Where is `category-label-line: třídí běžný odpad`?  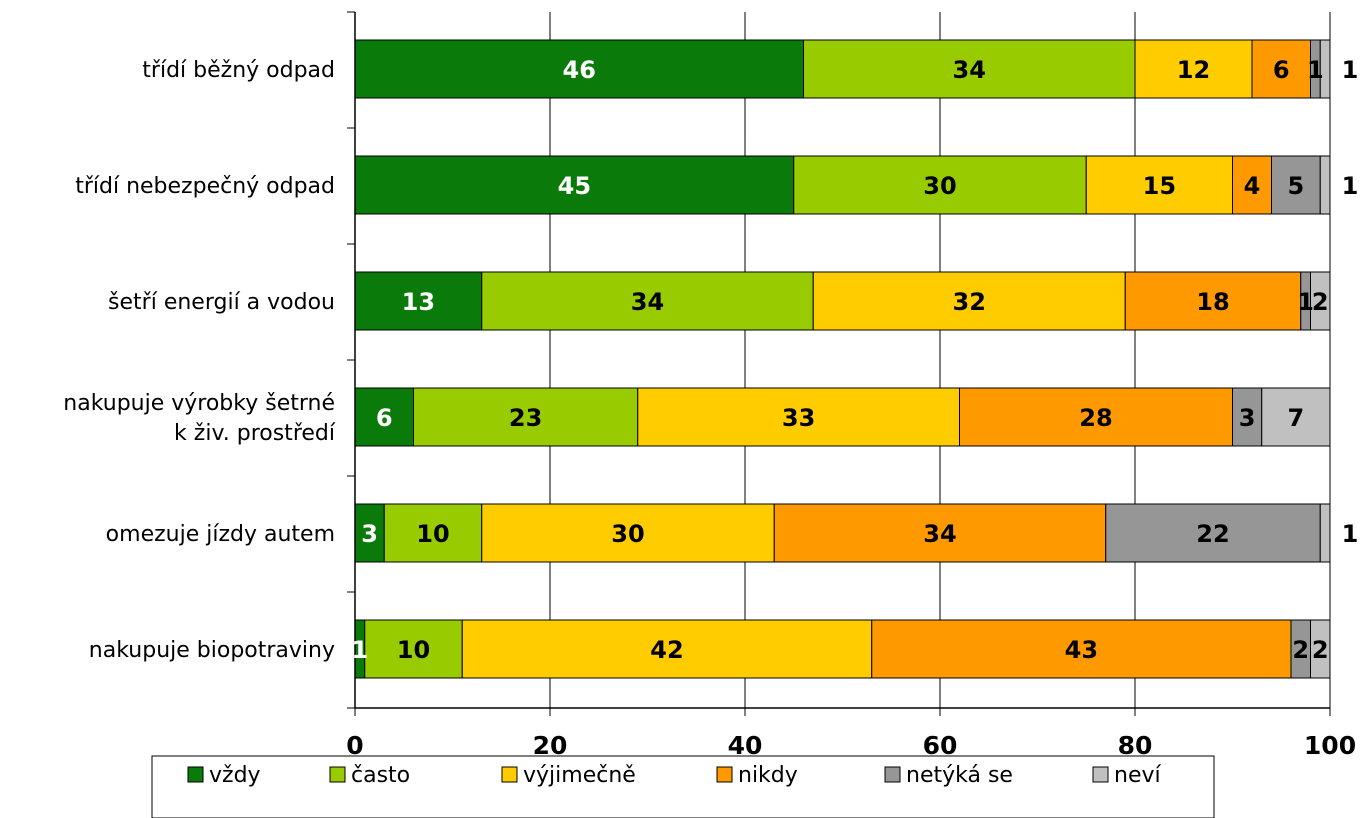
category-label-line: třídí běžný odpad is located at coordinates (238, 70).